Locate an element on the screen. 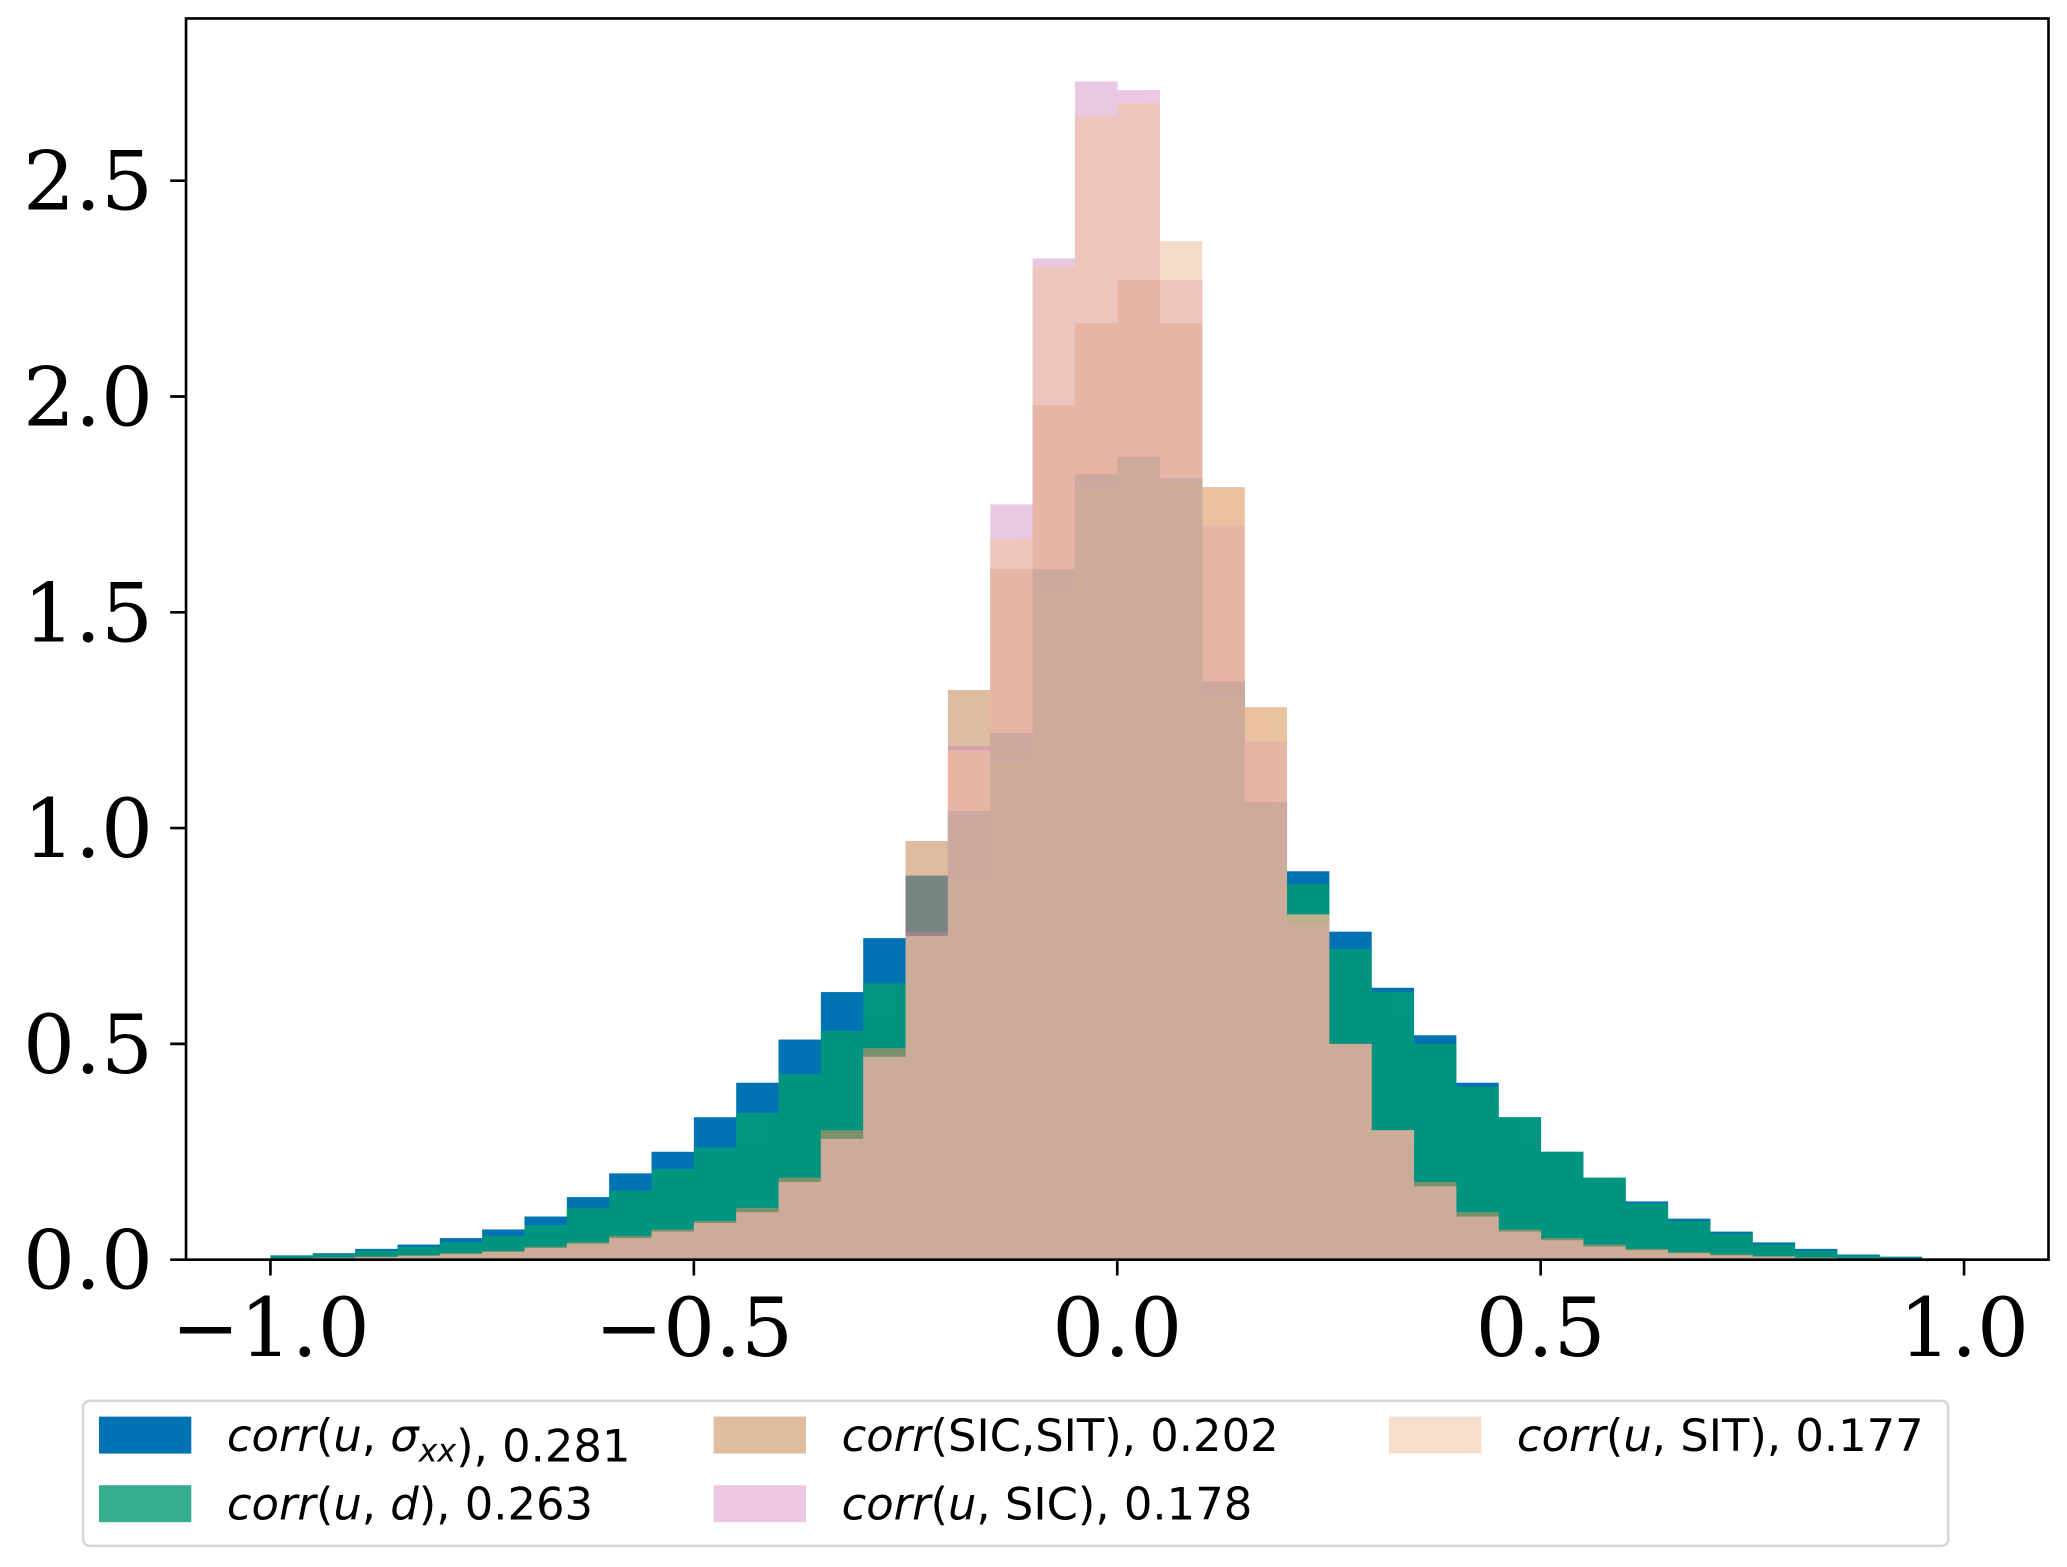  y-tick-label: 0.0 is located at coordinates (88, 1261).